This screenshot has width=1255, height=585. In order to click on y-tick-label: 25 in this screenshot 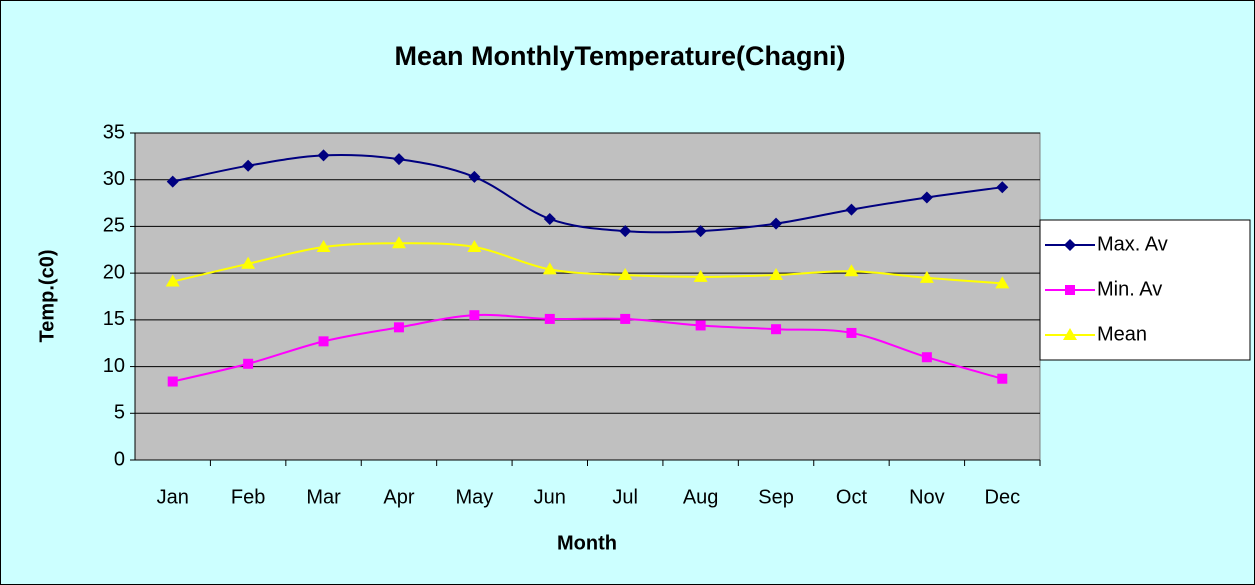, I will do `click(114, 226)`.